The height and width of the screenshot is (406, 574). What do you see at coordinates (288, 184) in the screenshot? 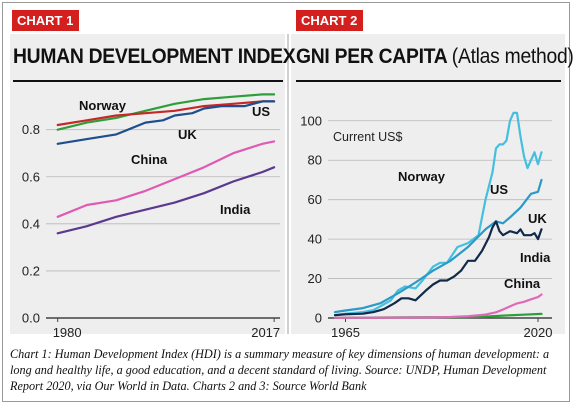
I see `panel-divider` at bounding box center [288, 184].